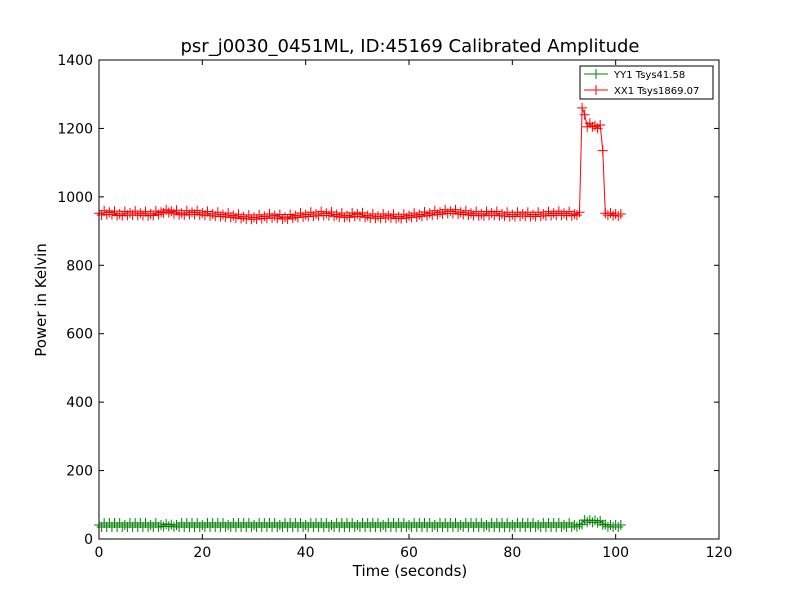 This screenshot has height=600, width=800. I want to click on y-axis-label: Power in Kelvin, so click(41, 300).